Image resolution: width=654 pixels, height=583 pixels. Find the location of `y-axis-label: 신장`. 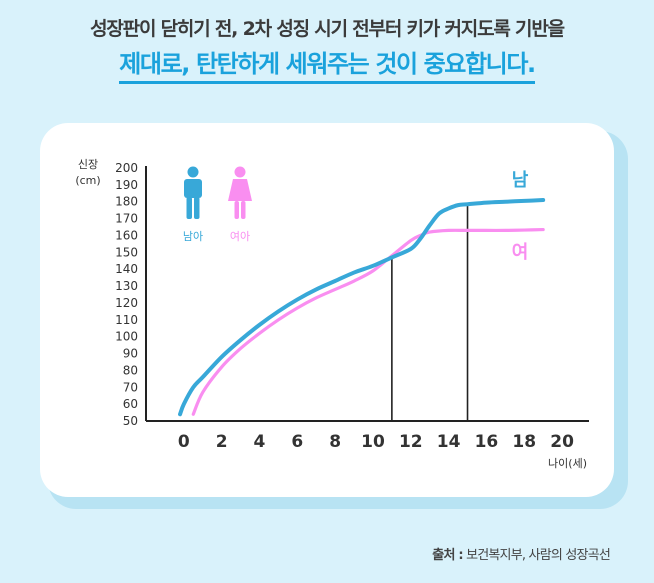

y-axis-label: 신장 is located at coordinates (88, 164).